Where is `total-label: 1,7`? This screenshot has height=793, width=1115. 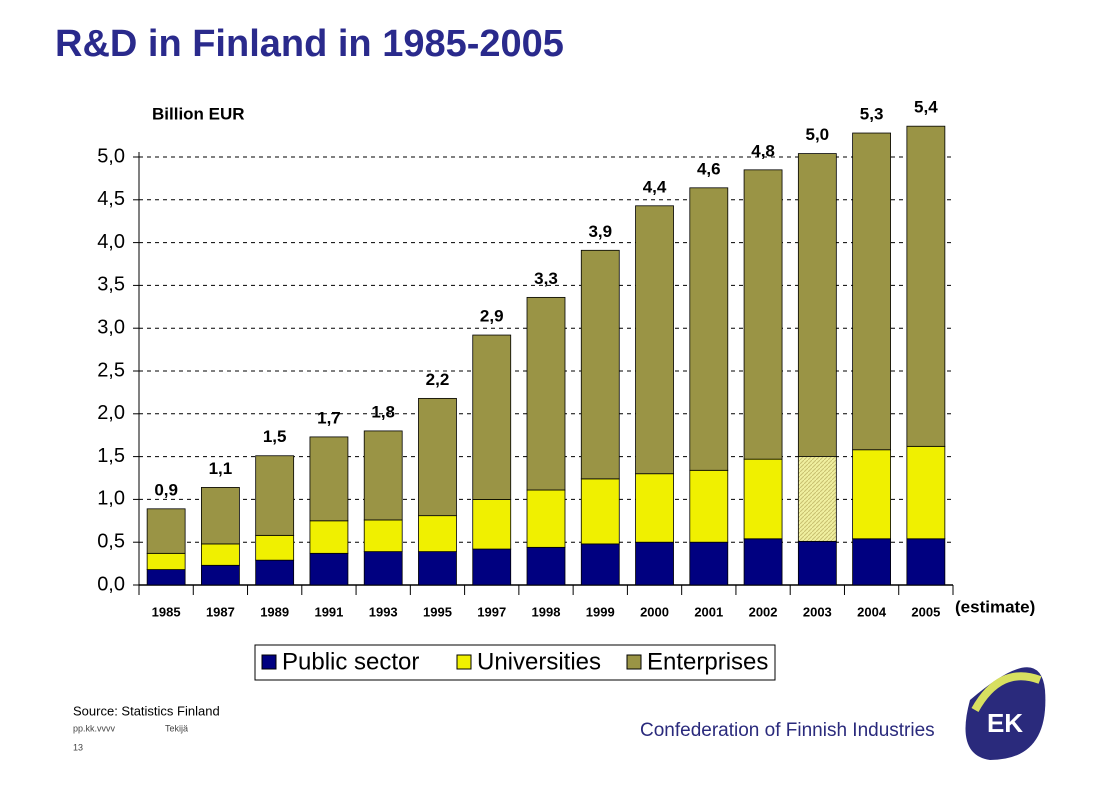
total-label: 1,7 is located at coordinates (329, 417).